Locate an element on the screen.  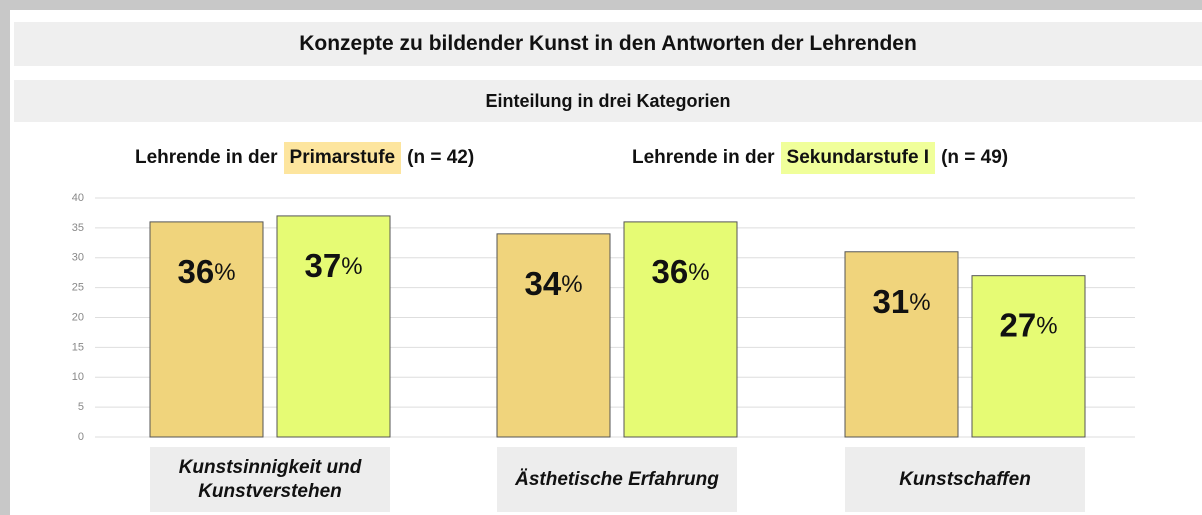
y-tick-label: 0 is located at coordinates (81, 437).